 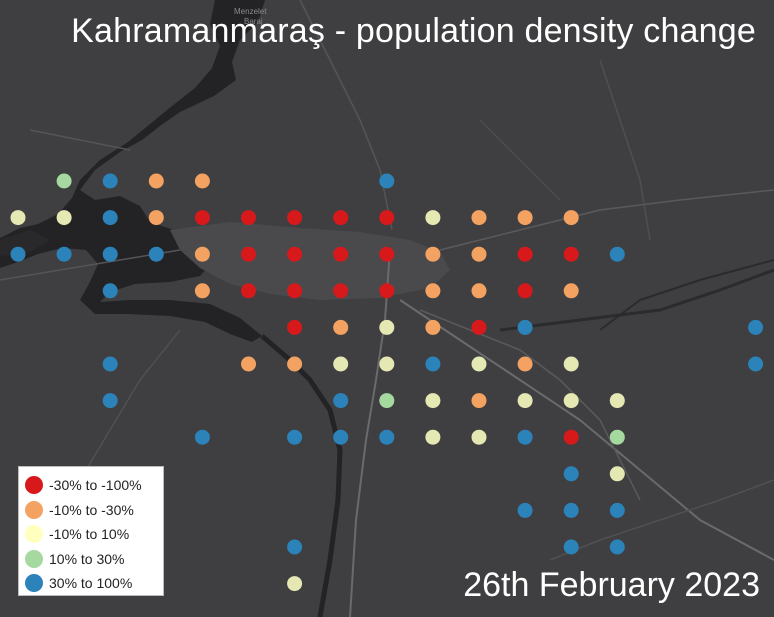 I want to click on legend-item: 30% to 100%, so click(x=94, y=583).